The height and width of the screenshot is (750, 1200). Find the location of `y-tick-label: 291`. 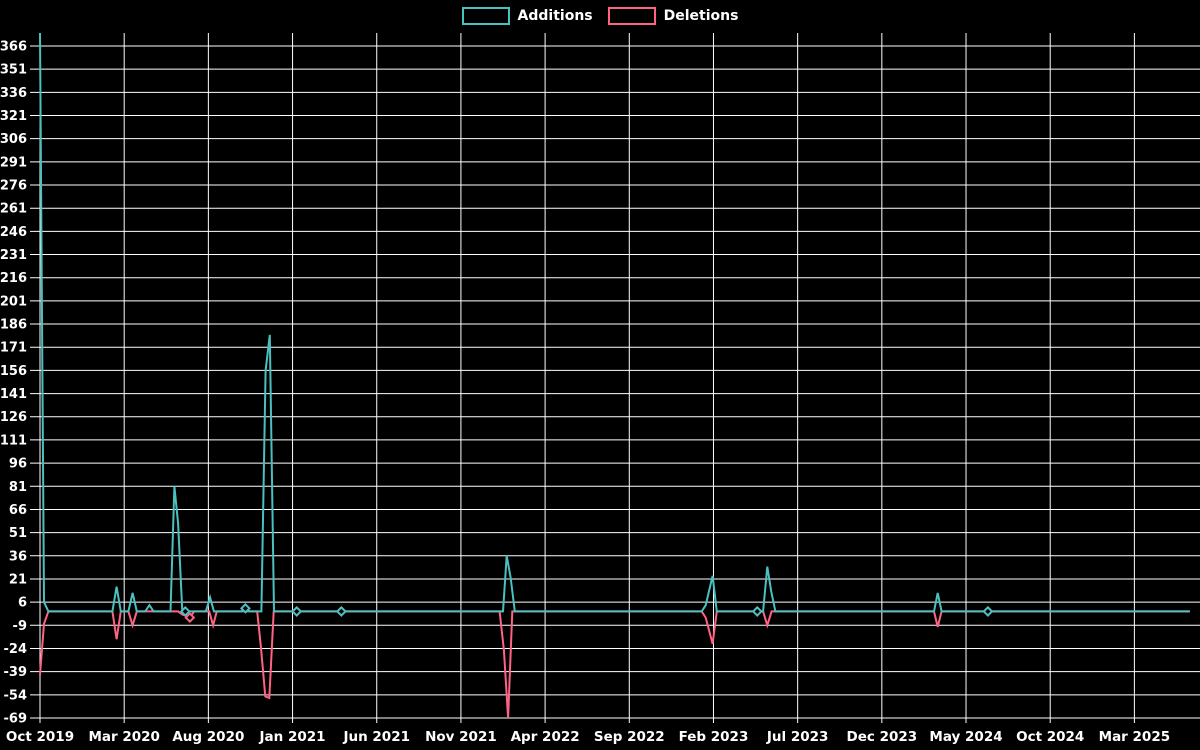

y-tick-label: 291 is located at coordinates (13, 162).